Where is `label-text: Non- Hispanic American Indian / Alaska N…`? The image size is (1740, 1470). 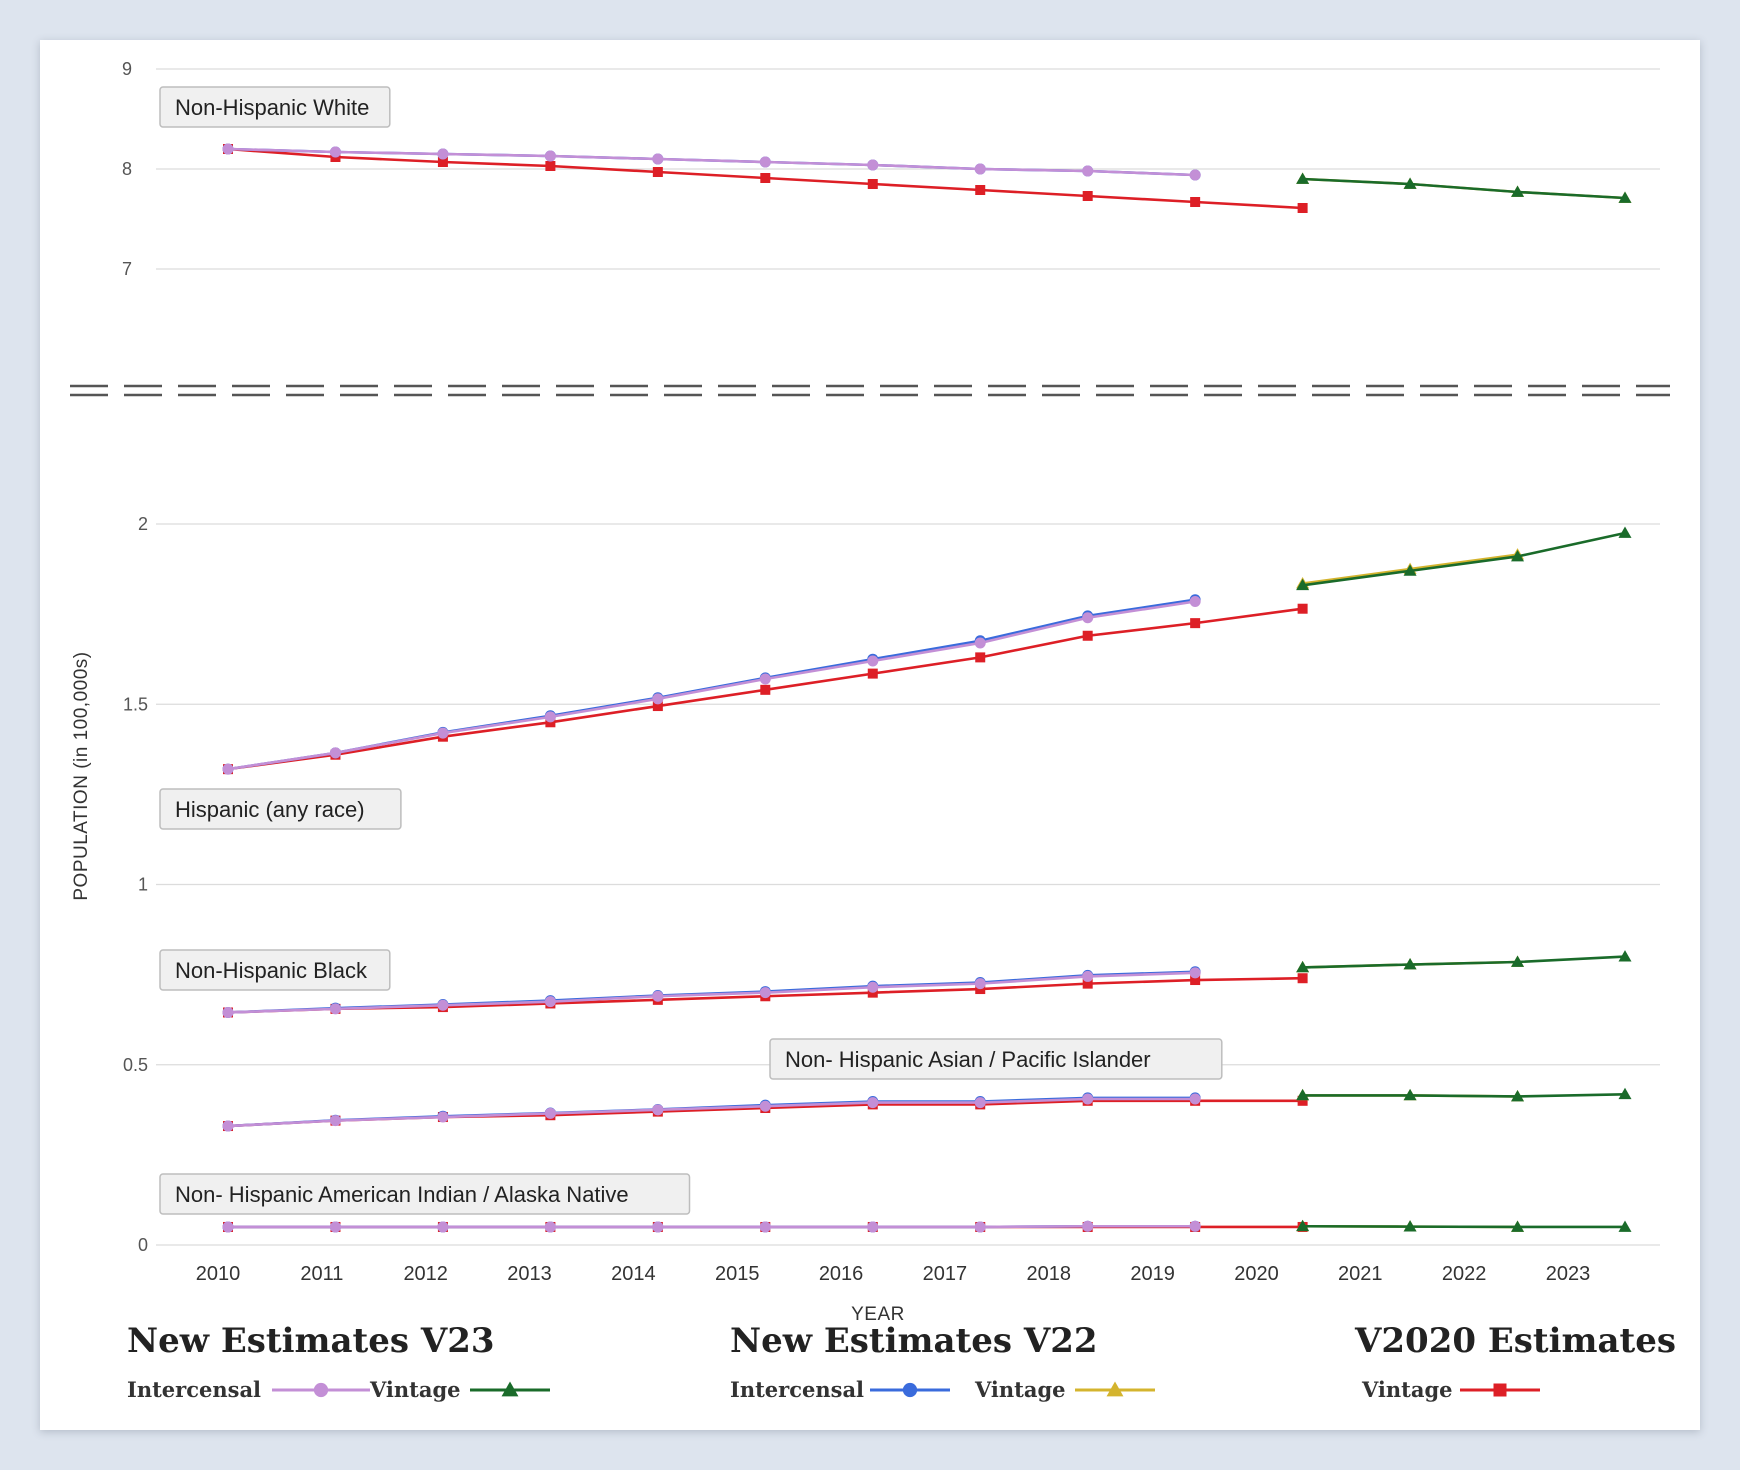
label-text: Non- Hispanic American Indian / Alaska N… is located at coordinates (402, 1194).